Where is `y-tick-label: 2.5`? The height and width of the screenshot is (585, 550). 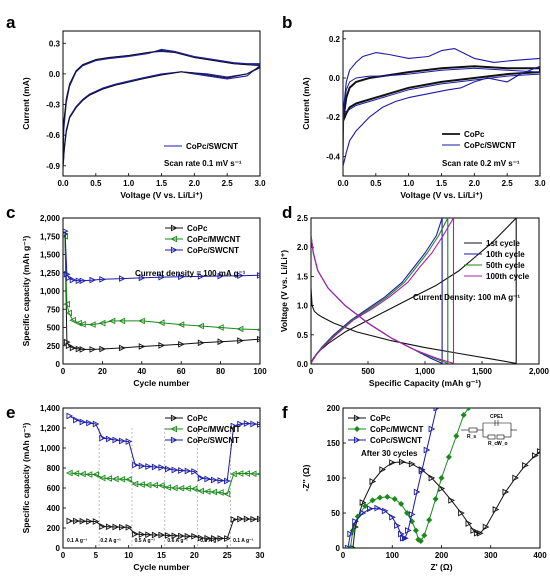
y-tick-label: 2.5 is located at coordinates (303, 218).